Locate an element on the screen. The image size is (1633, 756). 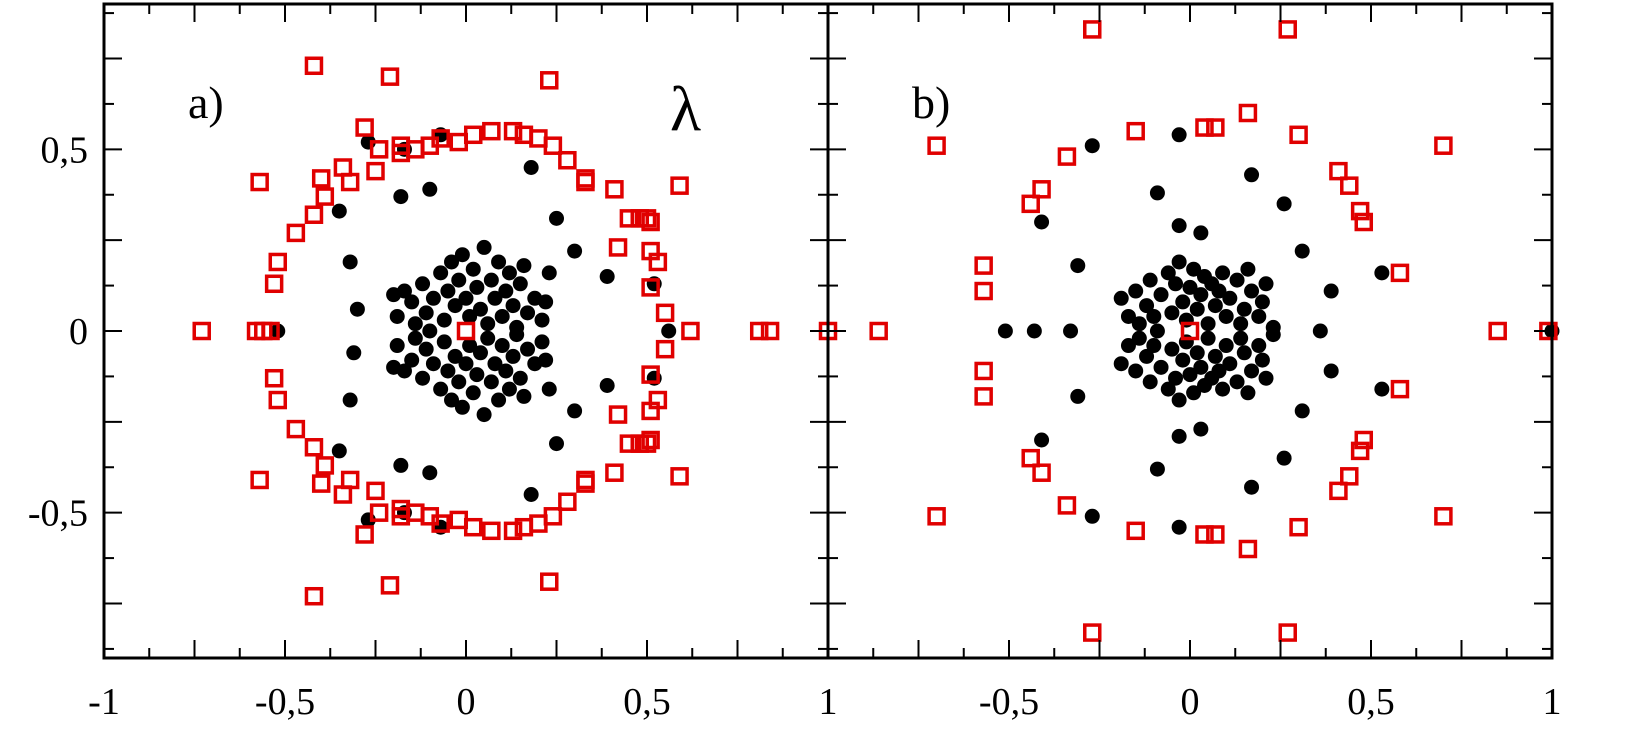
panel-a-x-tick-label: 0 is located at coordinates (466, 702).